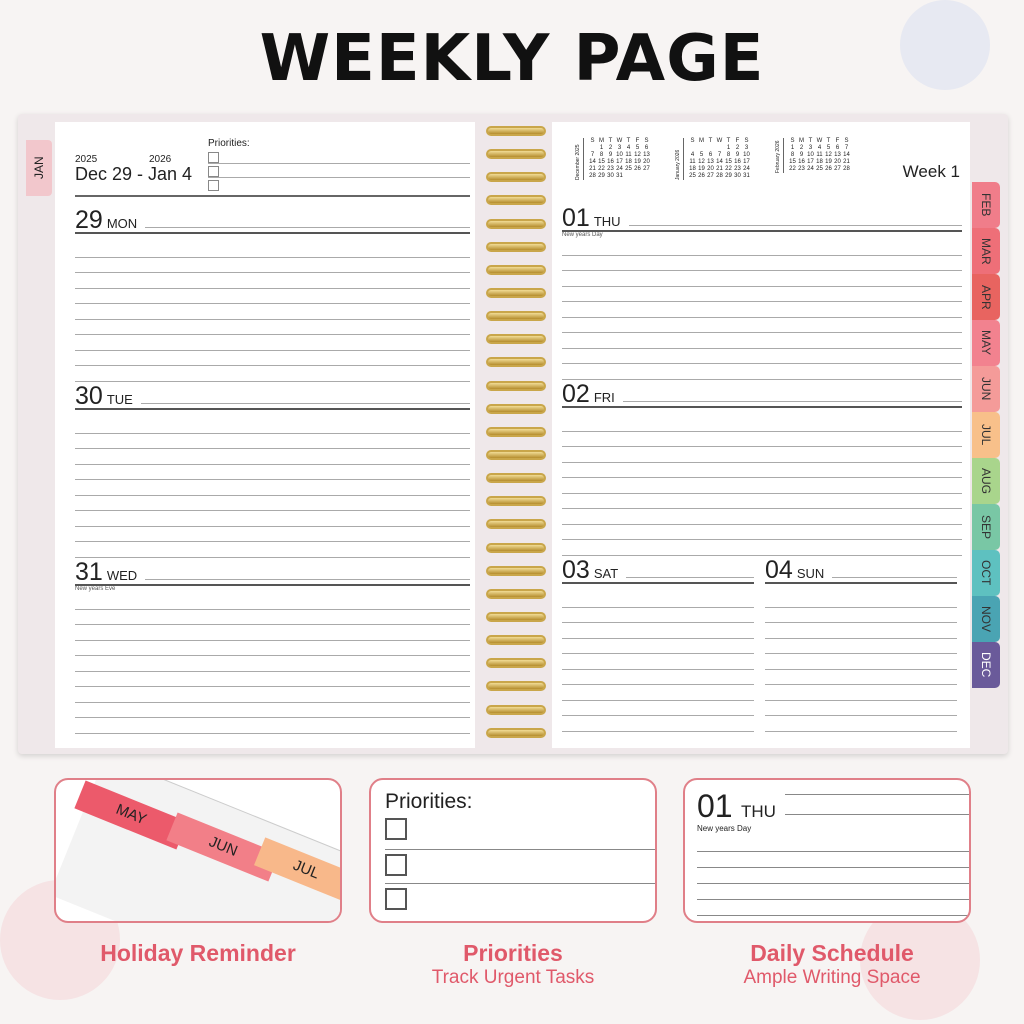 Image resolution: width=1024 pixels, height=1024 pixels. What do you see at coordinates (986, 389) in the screenshot?
I see `tab-jun: JUN` at bounding box center [986, 389].